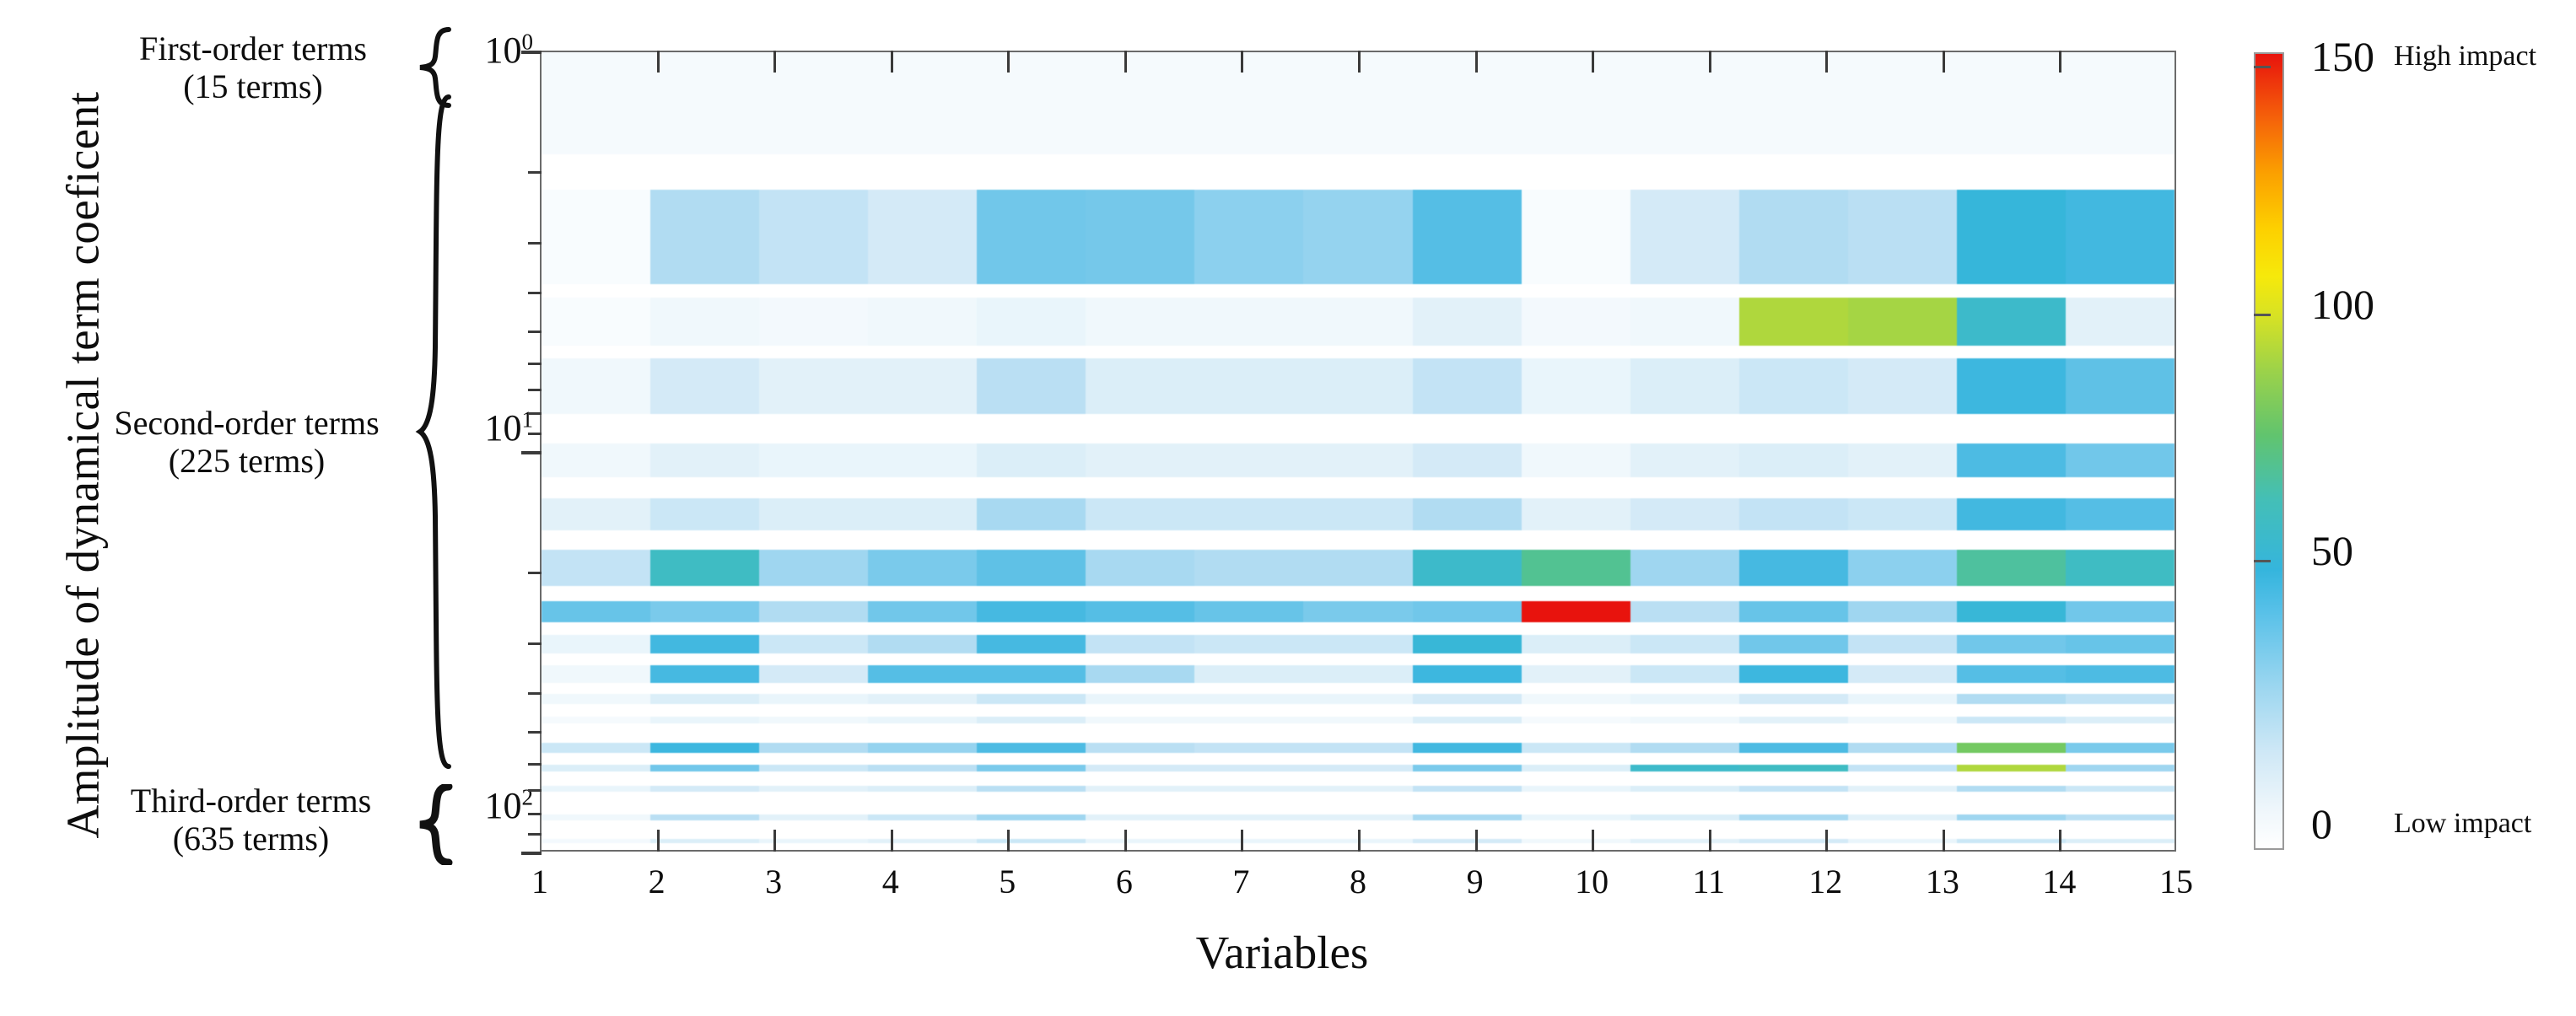 This screenshot has width=2576, height=1016. I want to click on group-label-second-order: Second-order terms (225 terms), so click(246, 442).